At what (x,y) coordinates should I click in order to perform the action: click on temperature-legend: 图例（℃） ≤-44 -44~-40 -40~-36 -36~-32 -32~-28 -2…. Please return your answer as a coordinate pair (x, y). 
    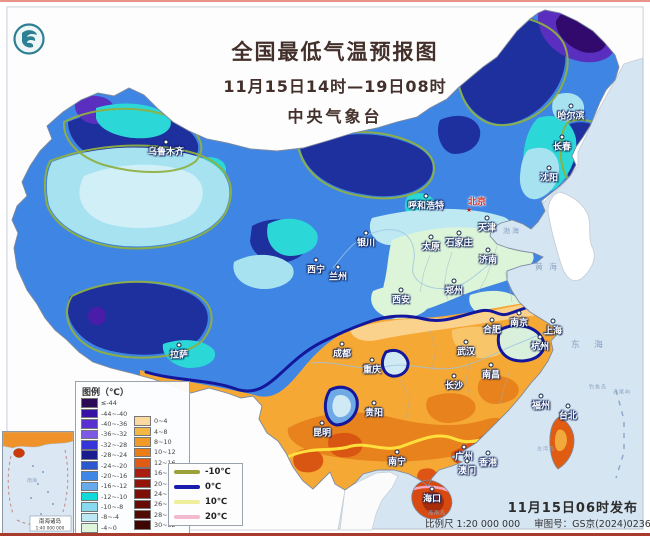
    Looking at the image, I should click on (132, 457).